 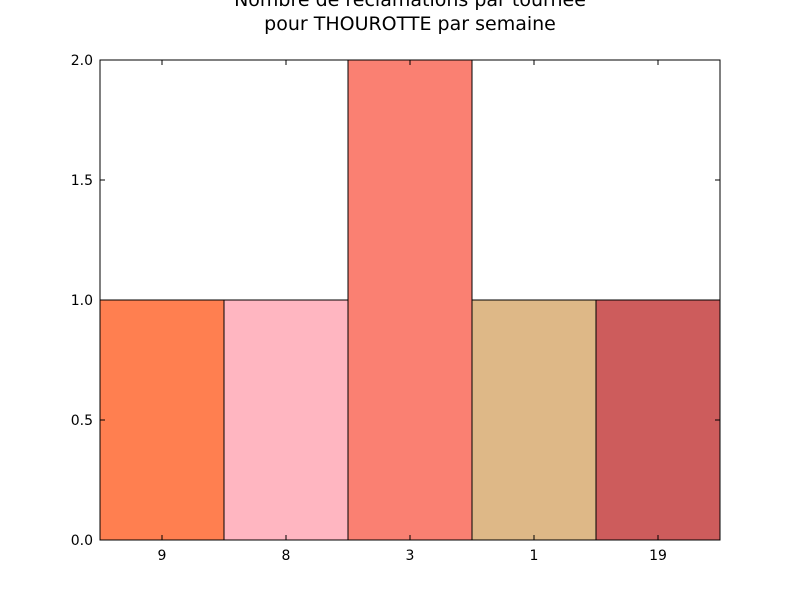 What do you see at coordinates (534, 556) in the screenshot?
I see `x-tick-label: 1` at bounding box center [534, 556].